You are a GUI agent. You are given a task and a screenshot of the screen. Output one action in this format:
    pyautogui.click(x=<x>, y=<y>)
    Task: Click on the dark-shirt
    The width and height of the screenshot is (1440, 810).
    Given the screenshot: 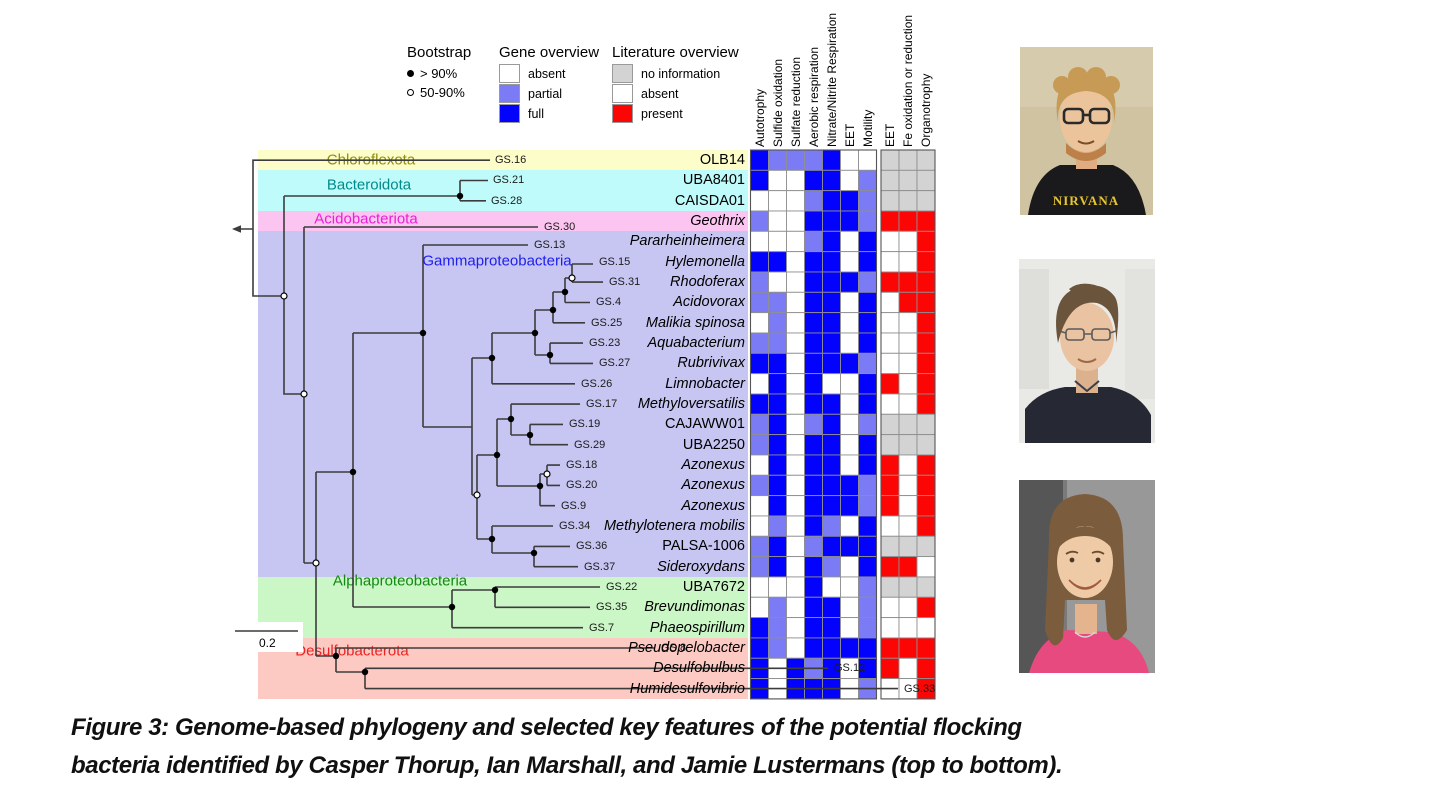 What is the action you would take?
    pyautogui.click(x=1088, y=415)
    